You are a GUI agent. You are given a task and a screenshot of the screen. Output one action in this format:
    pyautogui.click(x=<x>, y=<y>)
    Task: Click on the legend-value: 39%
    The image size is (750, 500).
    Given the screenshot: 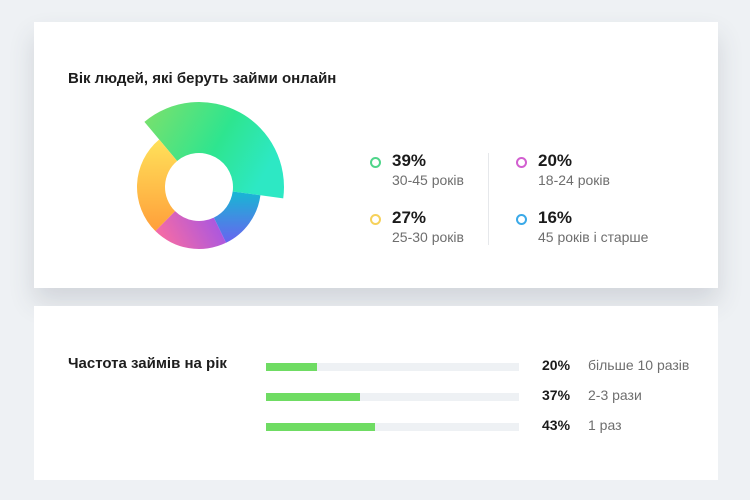 What is the action you would take?
    pyautogui.click(x=409, y=160)
    